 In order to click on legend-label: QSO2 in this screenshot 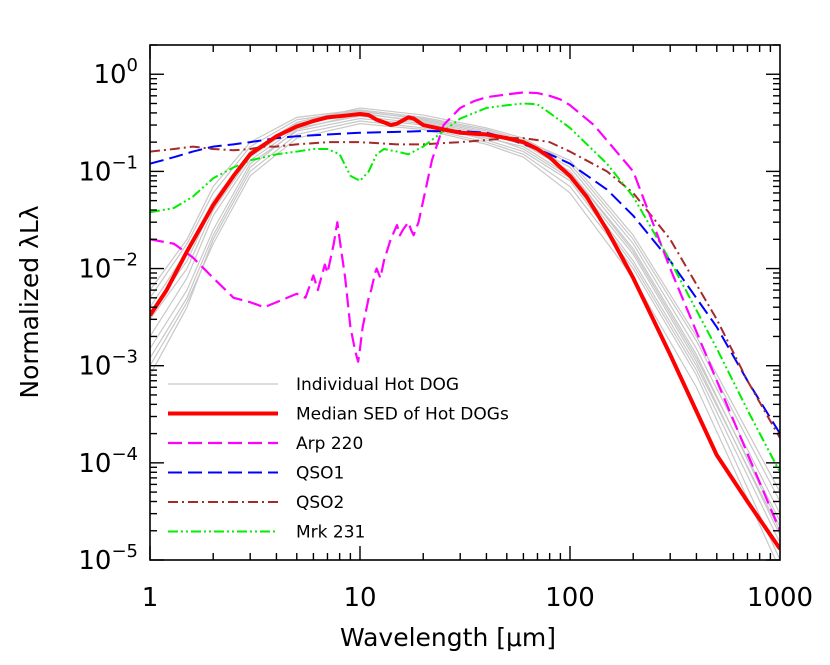, I will do `click(320, 503)`.